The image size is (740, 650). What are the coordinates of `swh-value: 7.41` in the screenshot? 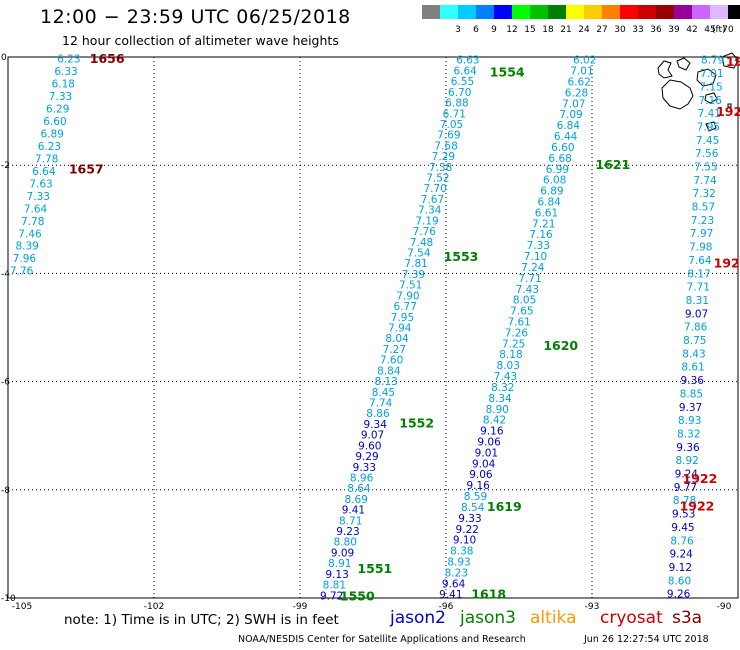 It's located at (709, 114).